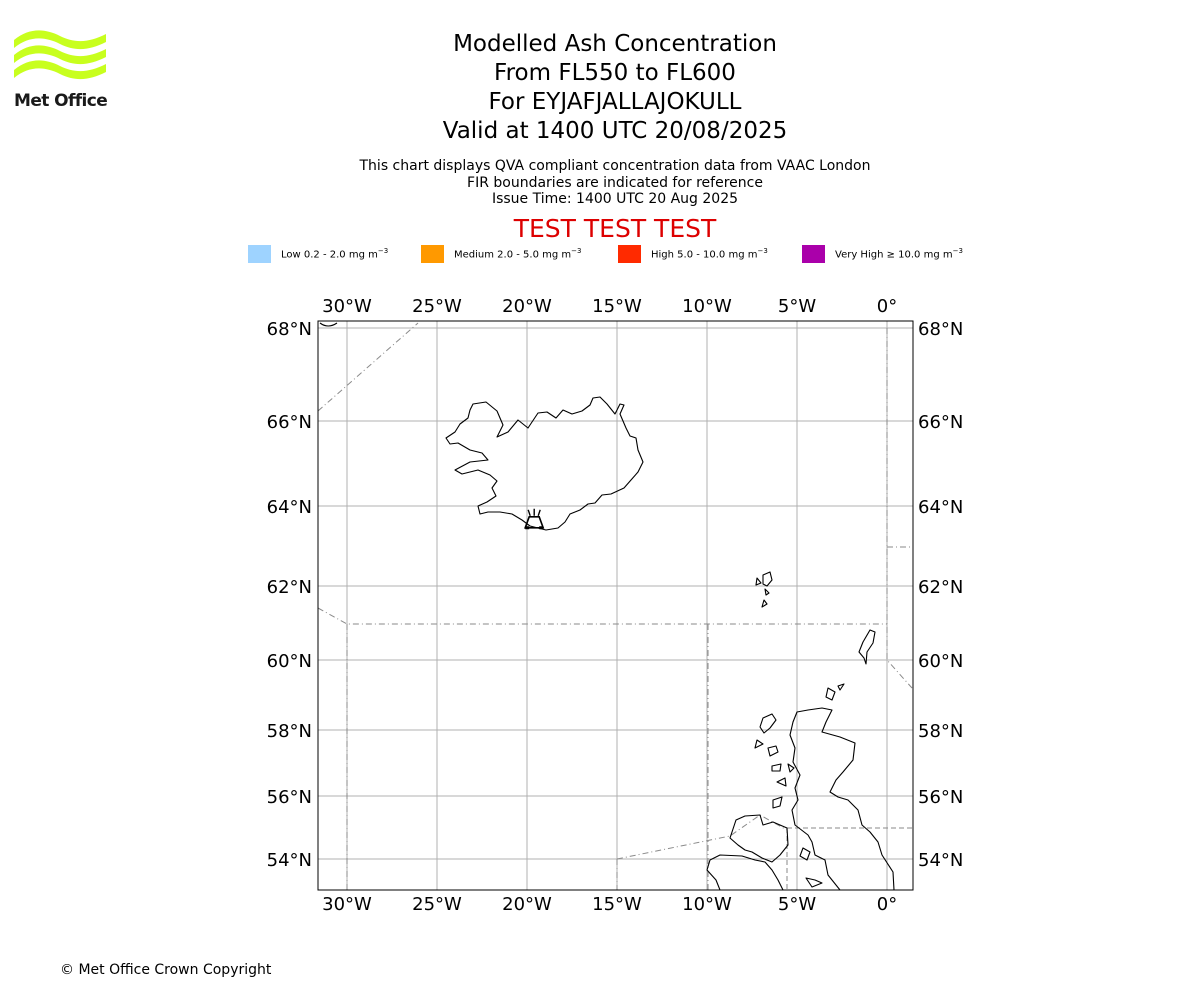 The height and width of the screenshot is (1000, 1200). I want to click on lon-label-top-10°W: 10°W, so click(707, 306).